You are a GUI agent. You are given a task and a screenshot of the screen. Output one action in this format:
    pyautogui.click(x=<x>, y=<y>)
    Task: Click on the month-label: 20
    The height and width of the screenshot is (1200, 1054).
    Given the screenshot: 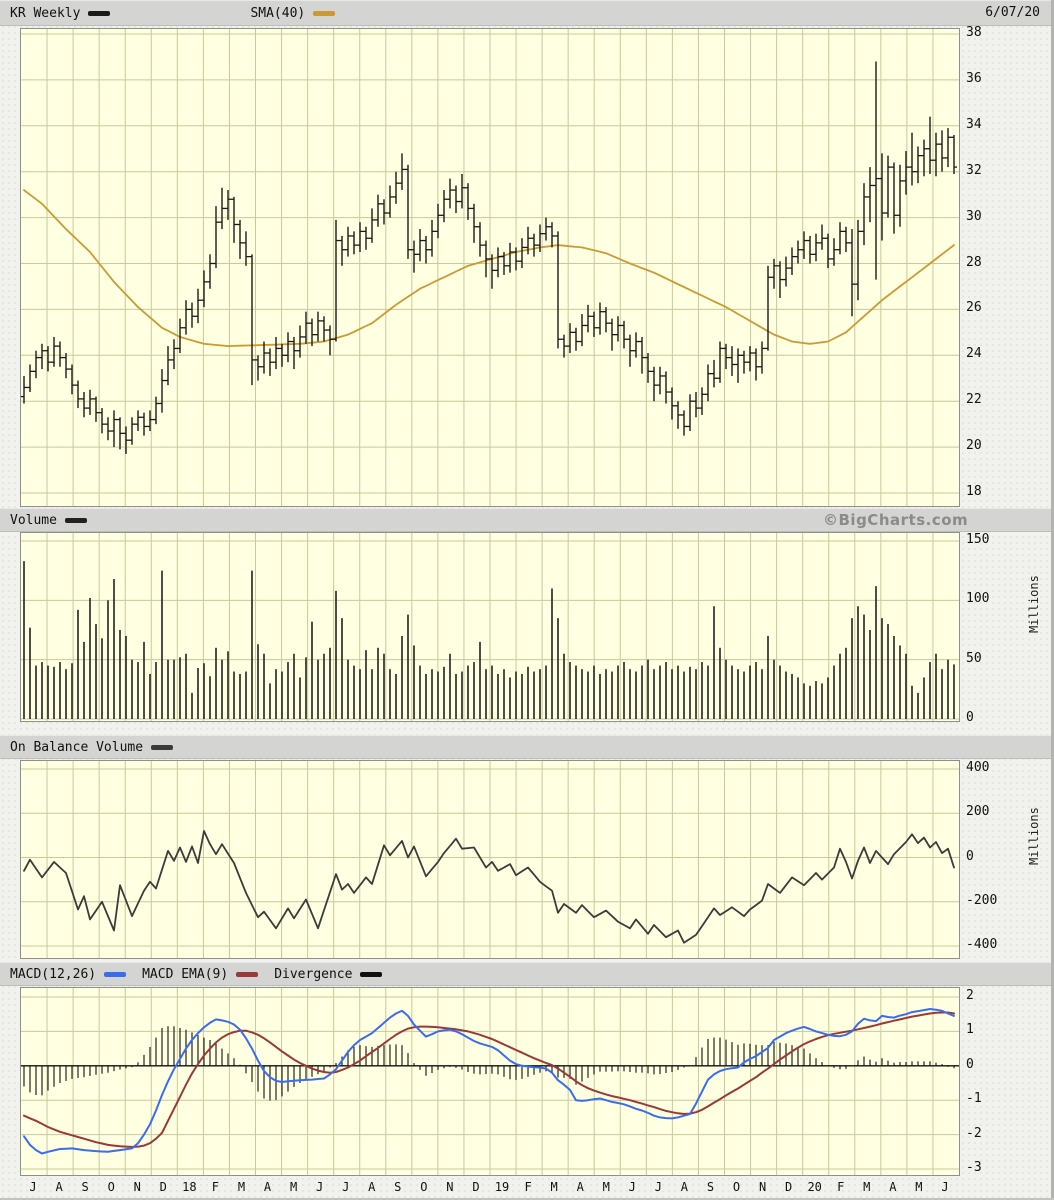 What is the action you would take?
    pyautogui.click(x=814, y=1187)
    